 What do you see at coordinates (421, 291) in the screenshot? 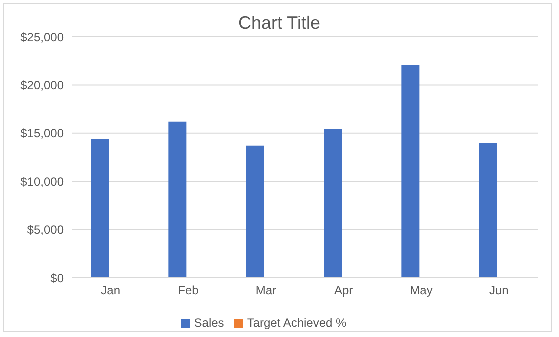
I see `x-tick-label: May` at bounding box center [421, 291].